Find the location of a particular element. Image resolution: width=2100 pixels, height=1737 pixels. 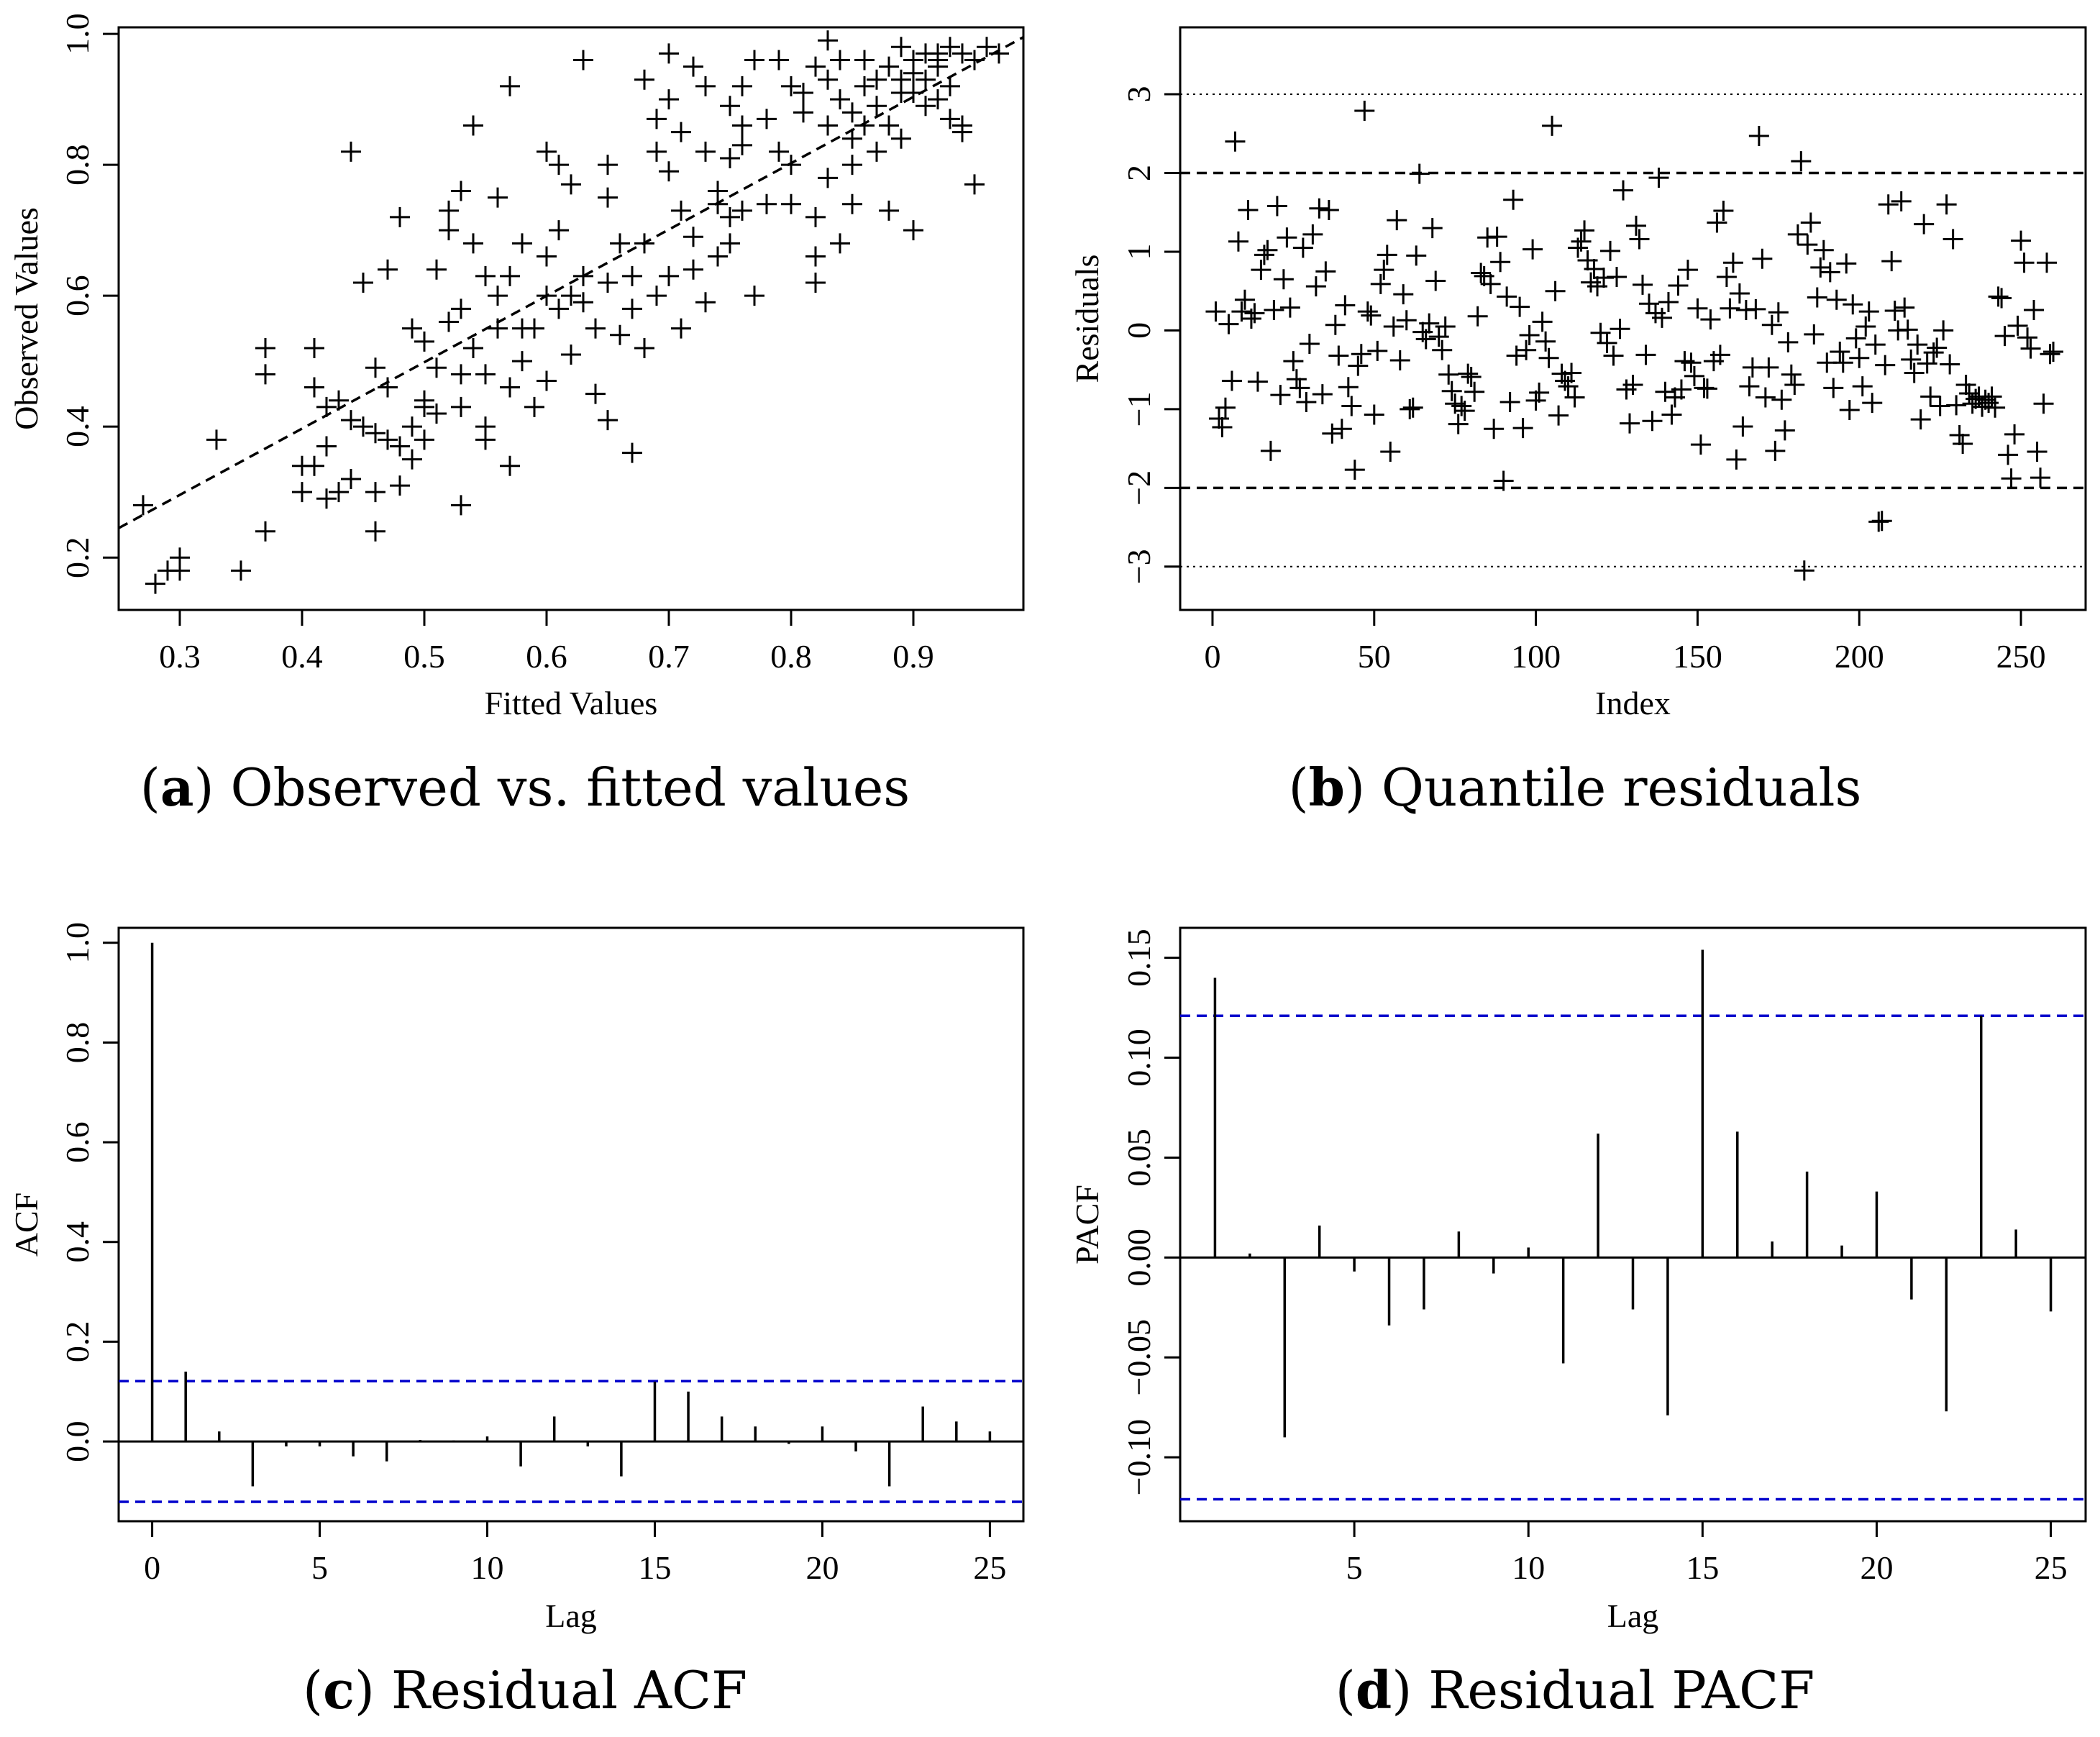

chart-c-xtick-label: 5 is located at coordinates (319, 1567).